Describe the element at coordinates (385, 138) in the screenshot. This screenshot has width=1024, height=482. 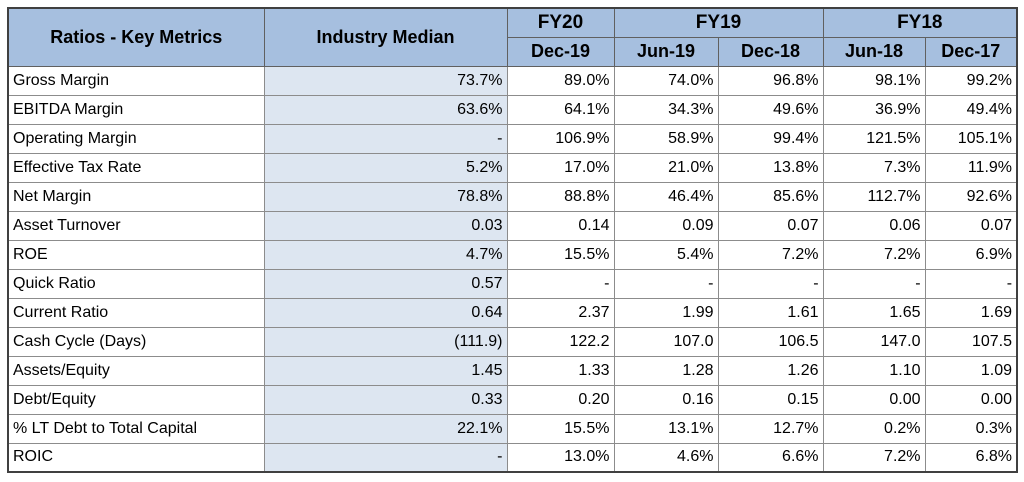
I see `industry-median-cell: -` at that location.